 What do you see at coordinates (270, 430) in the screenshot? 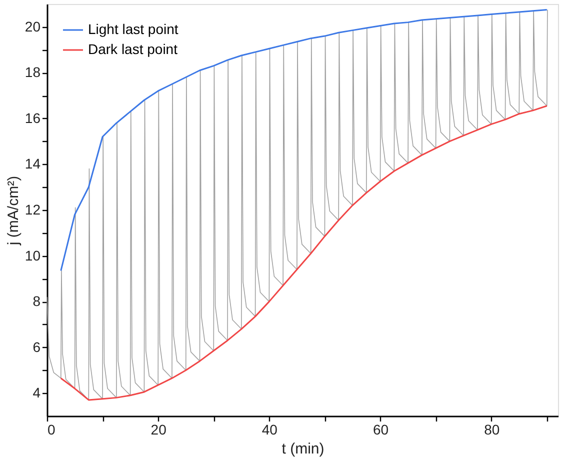
I see `x-tick-label: 40` at bounding box center [270, 430].